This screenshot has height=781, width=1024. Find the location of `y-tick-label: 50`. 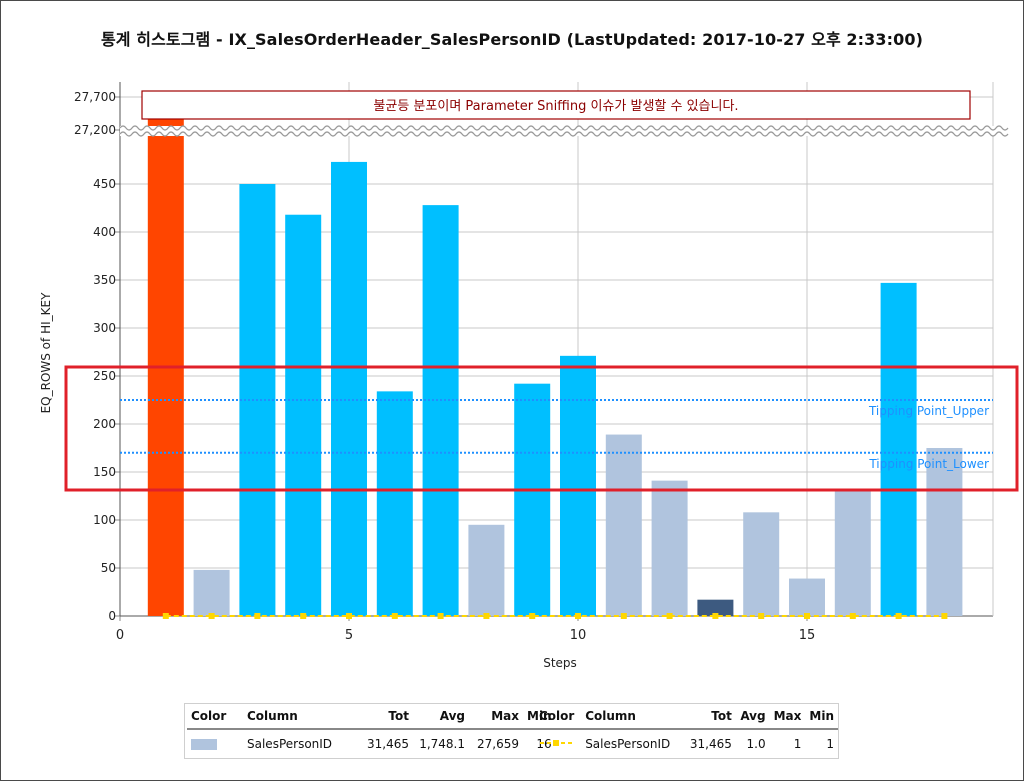

y-tick-label: 50 is located at coordinates (108, 568).